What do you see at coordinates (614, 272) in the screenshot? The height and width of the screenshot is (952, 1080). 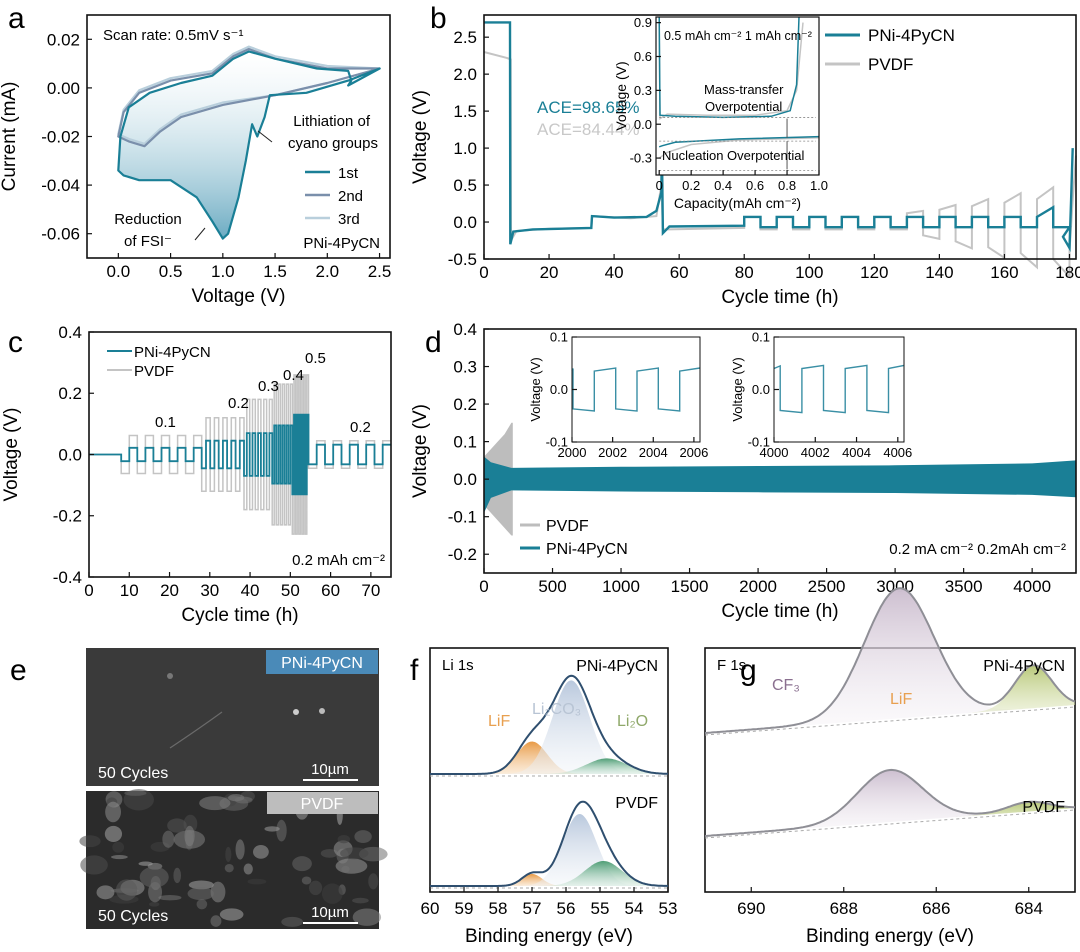 I see `x-tick-label: 40` at bounding box center [614, 272].